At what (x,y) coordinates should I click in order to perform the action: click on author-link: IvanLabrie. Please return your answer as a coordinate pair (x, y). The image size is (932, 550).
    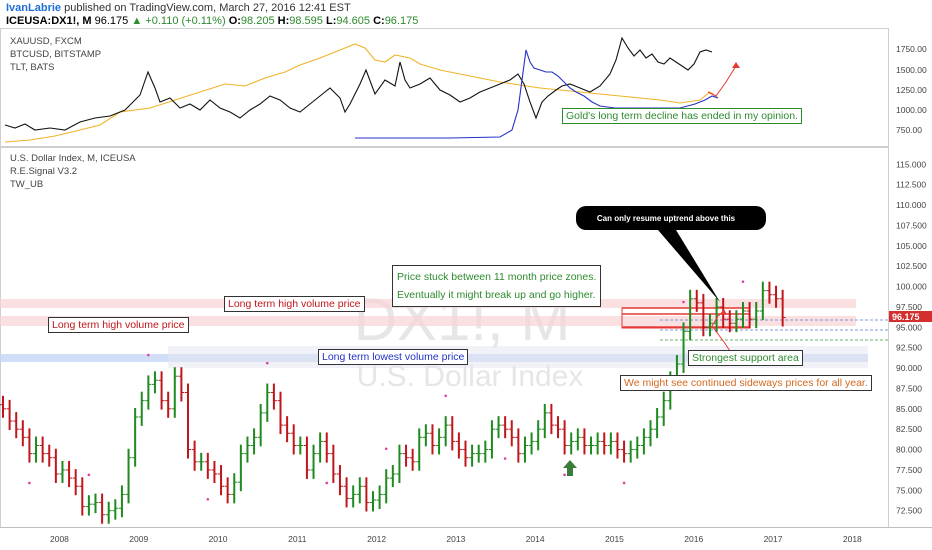
    Looking at the image, I should click on (34, 8).